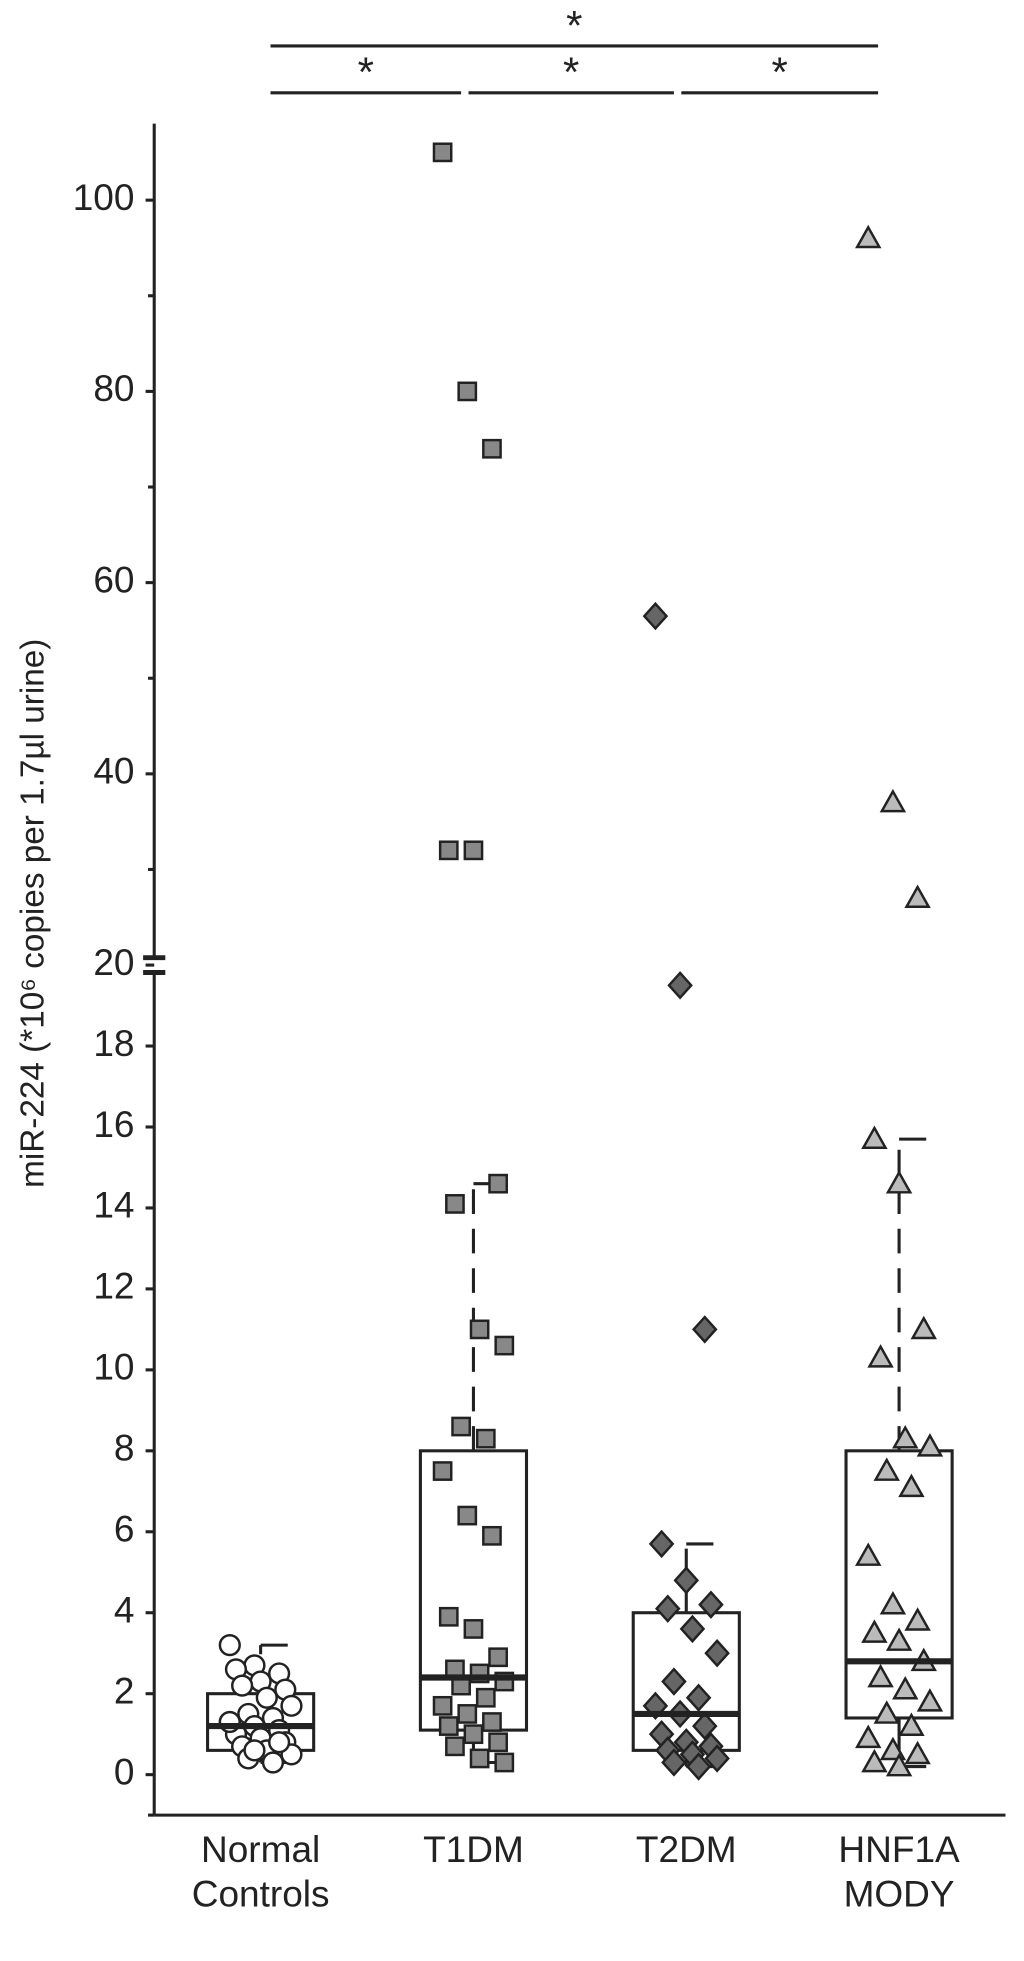 This screenshot has height=1961, width=1024. I want to click on x-tick-label-line: T1DM, so click(473, 1849).